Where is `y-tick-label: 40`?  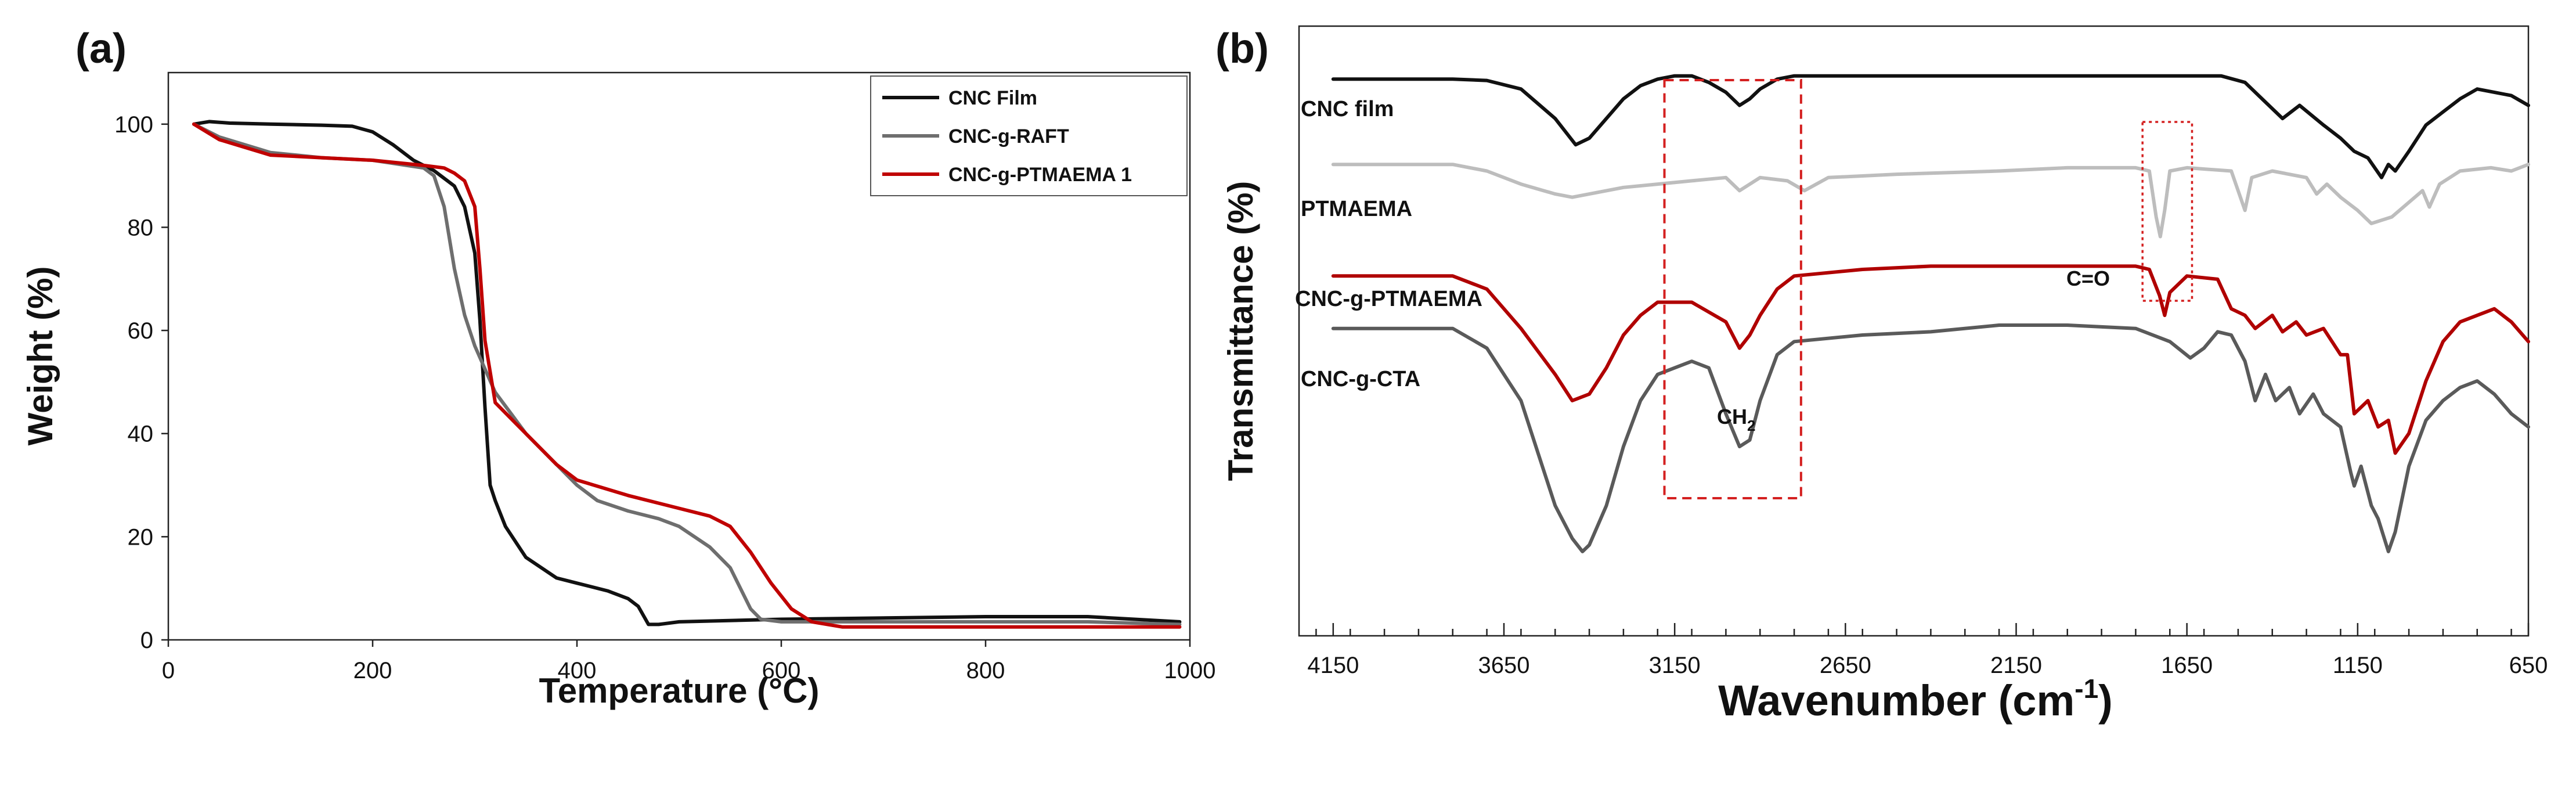
y-tick-label: 40 is located at coordinates (141, 434).